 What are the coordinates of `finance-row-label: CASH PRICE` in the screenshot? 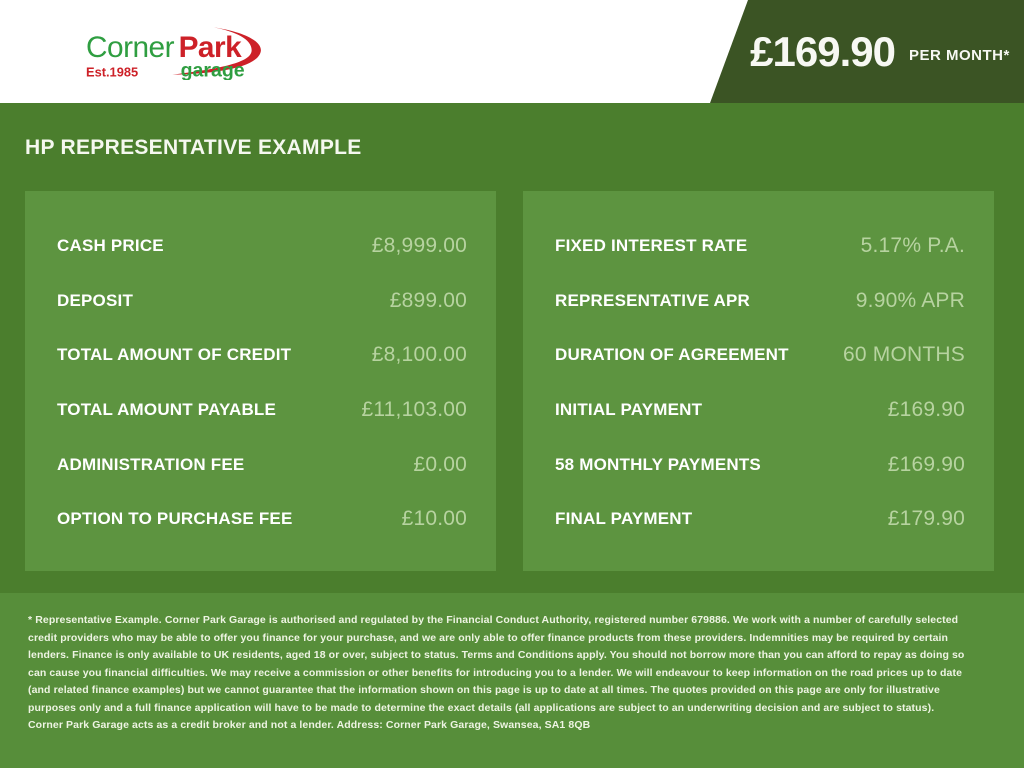 It's located at (110, 246).